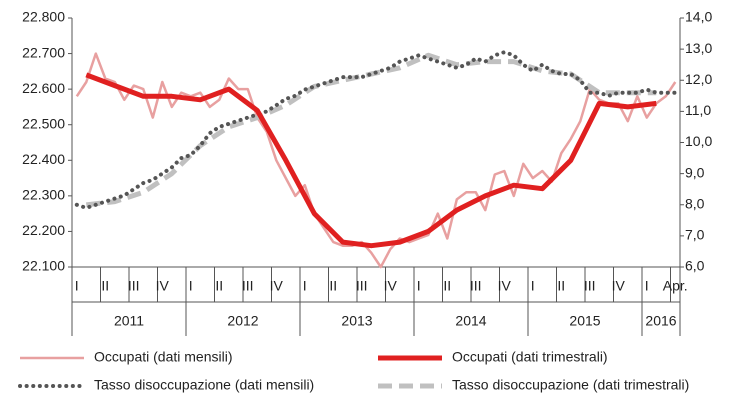  What do you see at coordinates (675, 286) in the screenshot?
I see `x-tick-label: Apr.` at bounding box center [675, 286].